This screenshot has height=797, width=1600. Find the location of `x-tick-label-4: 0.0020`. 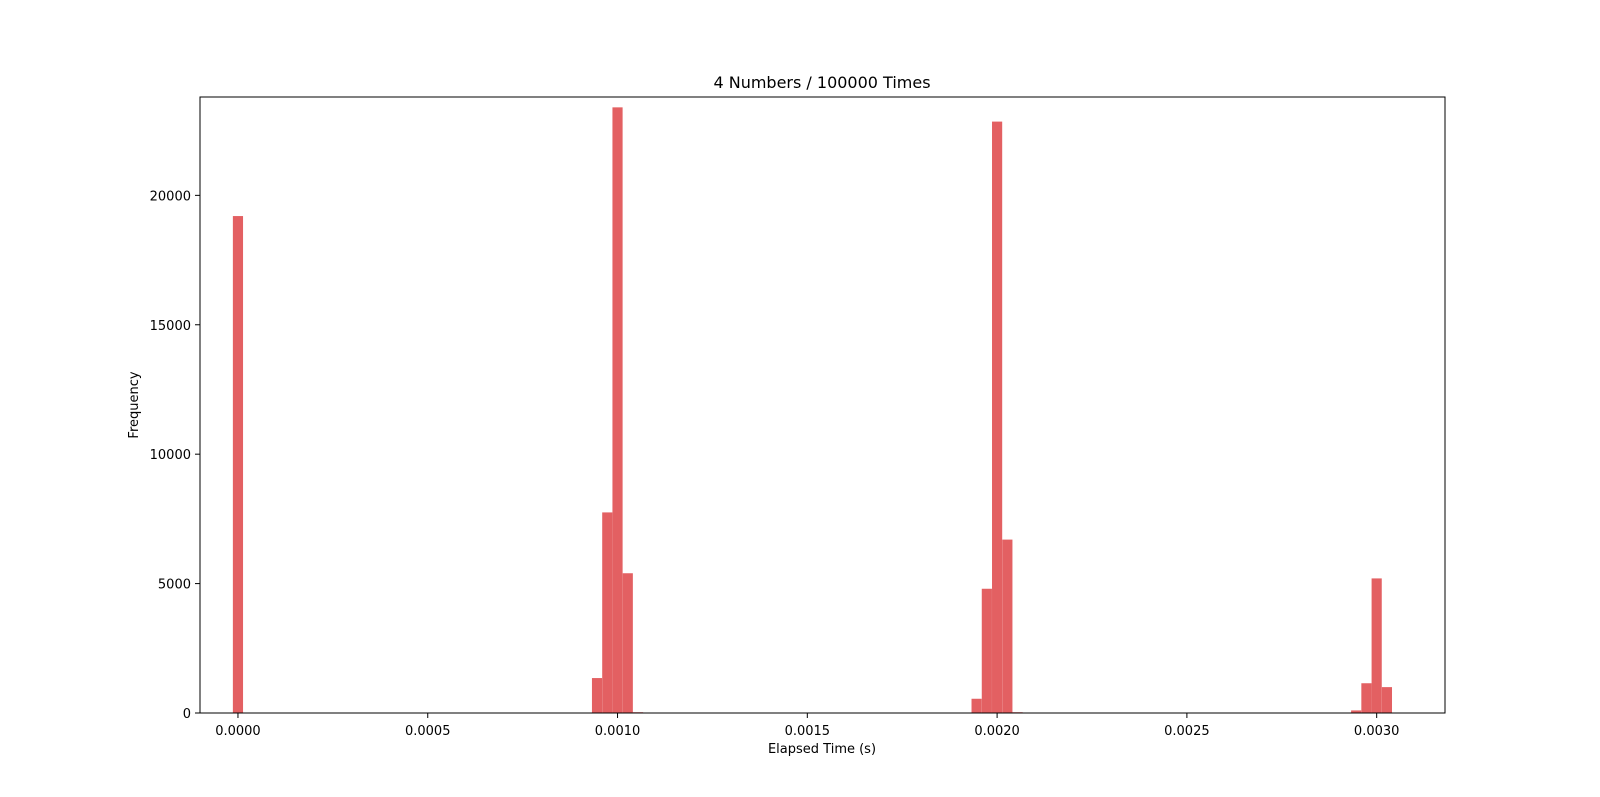

x-tick-label-4: 0.0020 is located at coordinates (997, 731).